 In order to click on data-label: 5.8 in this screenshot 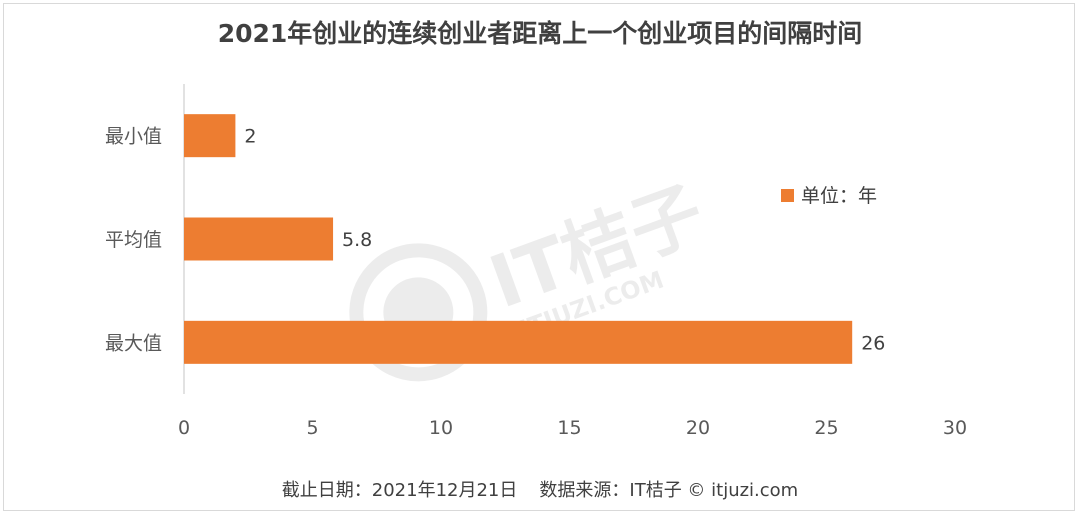, I will do `click(357, 240)`.